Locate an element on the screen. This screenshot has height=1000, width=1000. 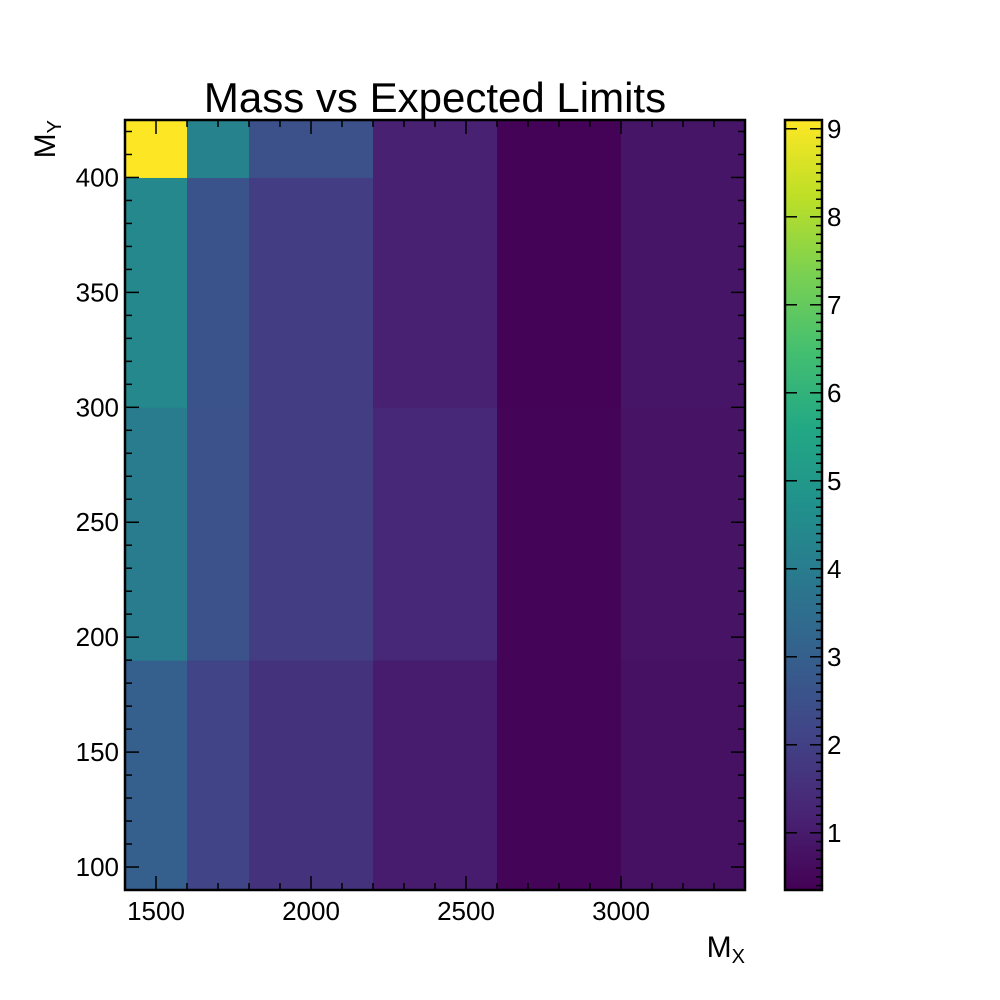
x-tick-label: 2500 is located at coordinates (466, 911).